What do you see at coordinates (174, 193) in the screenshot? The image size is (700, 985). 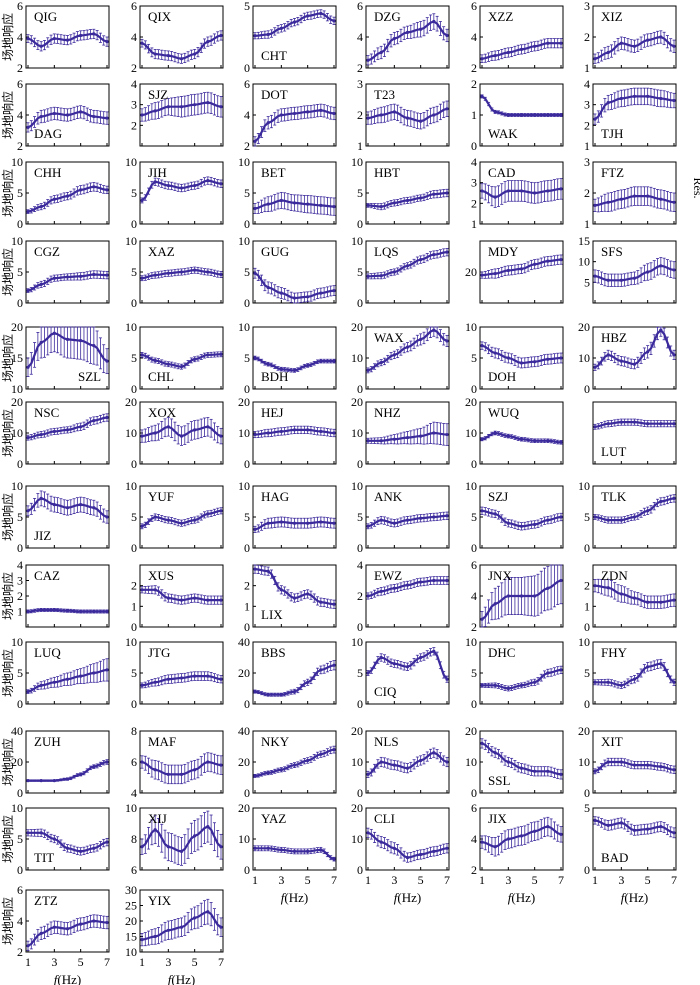 I see `panel-jih: 0 5 10 JIH` at bounding box center [174, 193].